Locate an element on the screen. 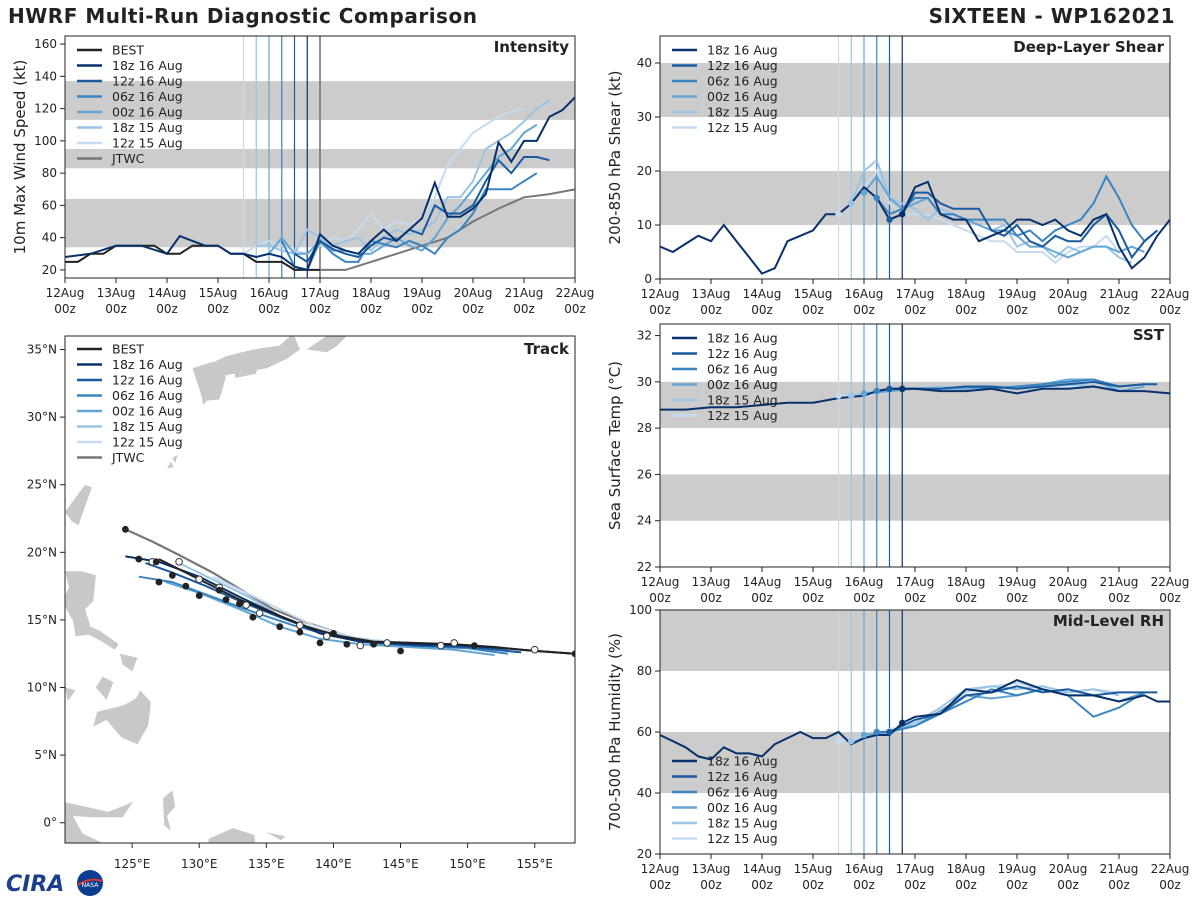 This screenshot has height=900, width=1200. track-ytick-label: 35°N is located at coordinates (42, 350).